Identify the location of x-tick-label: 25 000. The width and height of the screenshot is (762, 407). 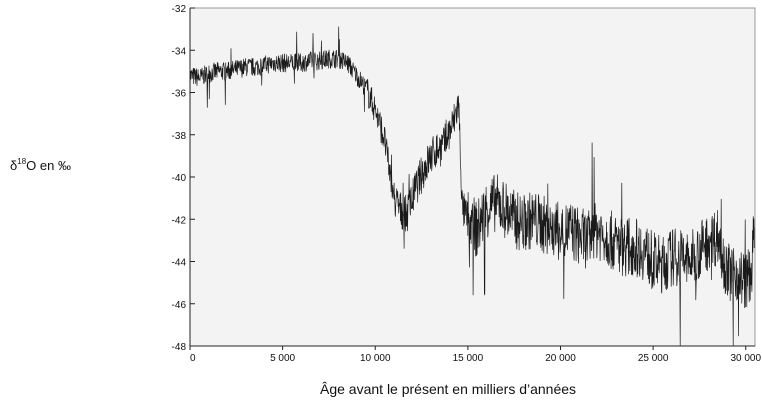
(653, 358).